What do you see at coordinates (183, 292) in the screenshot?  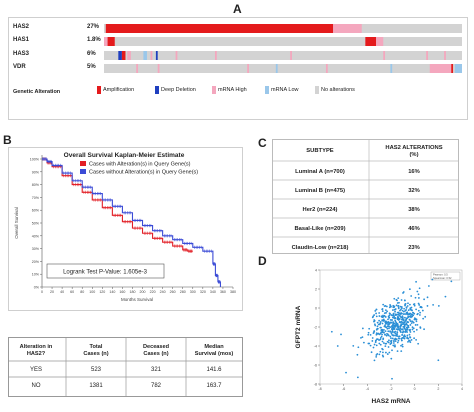 I see `km-xtick-label: 280` at bounding box center [183, 292].